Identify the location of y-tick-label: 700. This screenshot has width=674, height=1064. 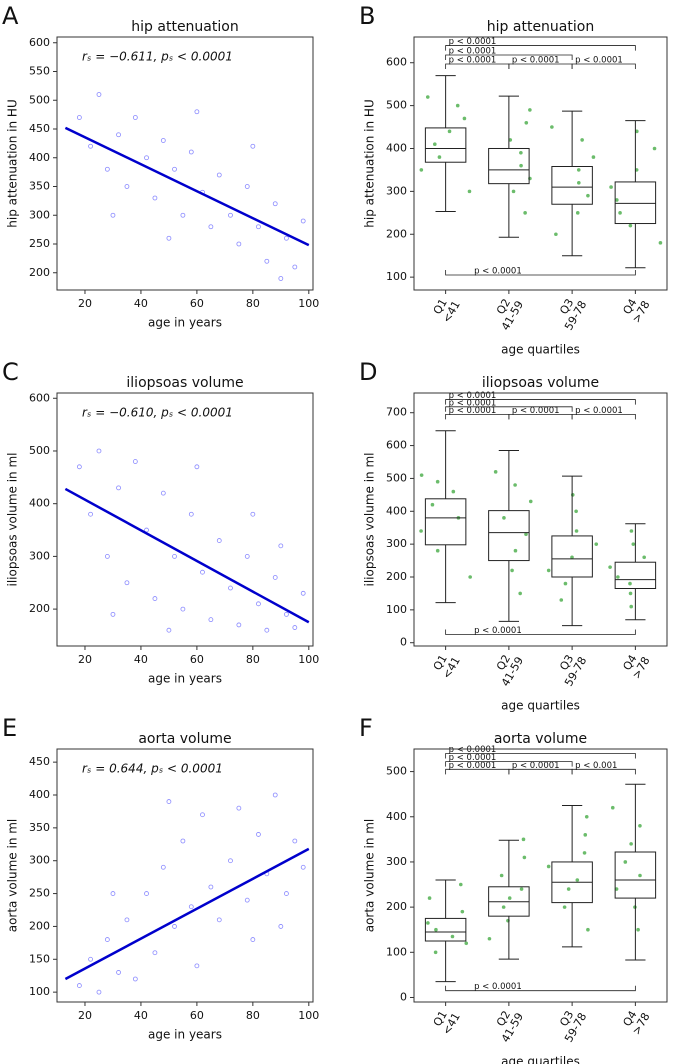
(396, 412).